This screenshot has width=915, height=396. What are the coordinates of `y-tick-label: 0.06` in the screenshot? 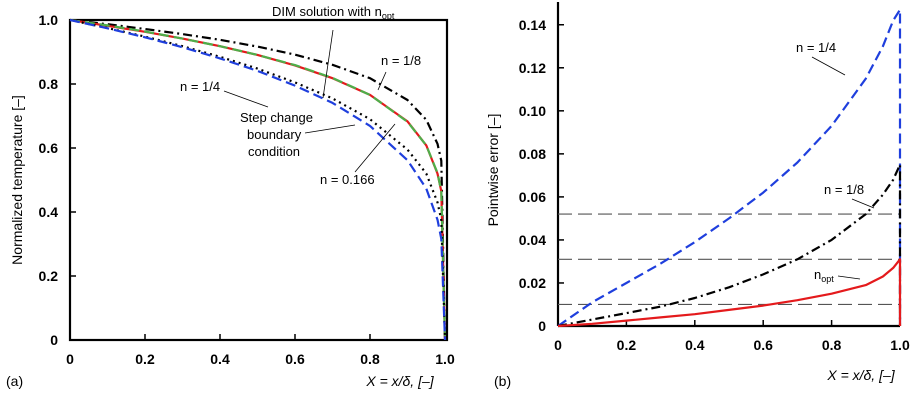 It's located at (532, 197).